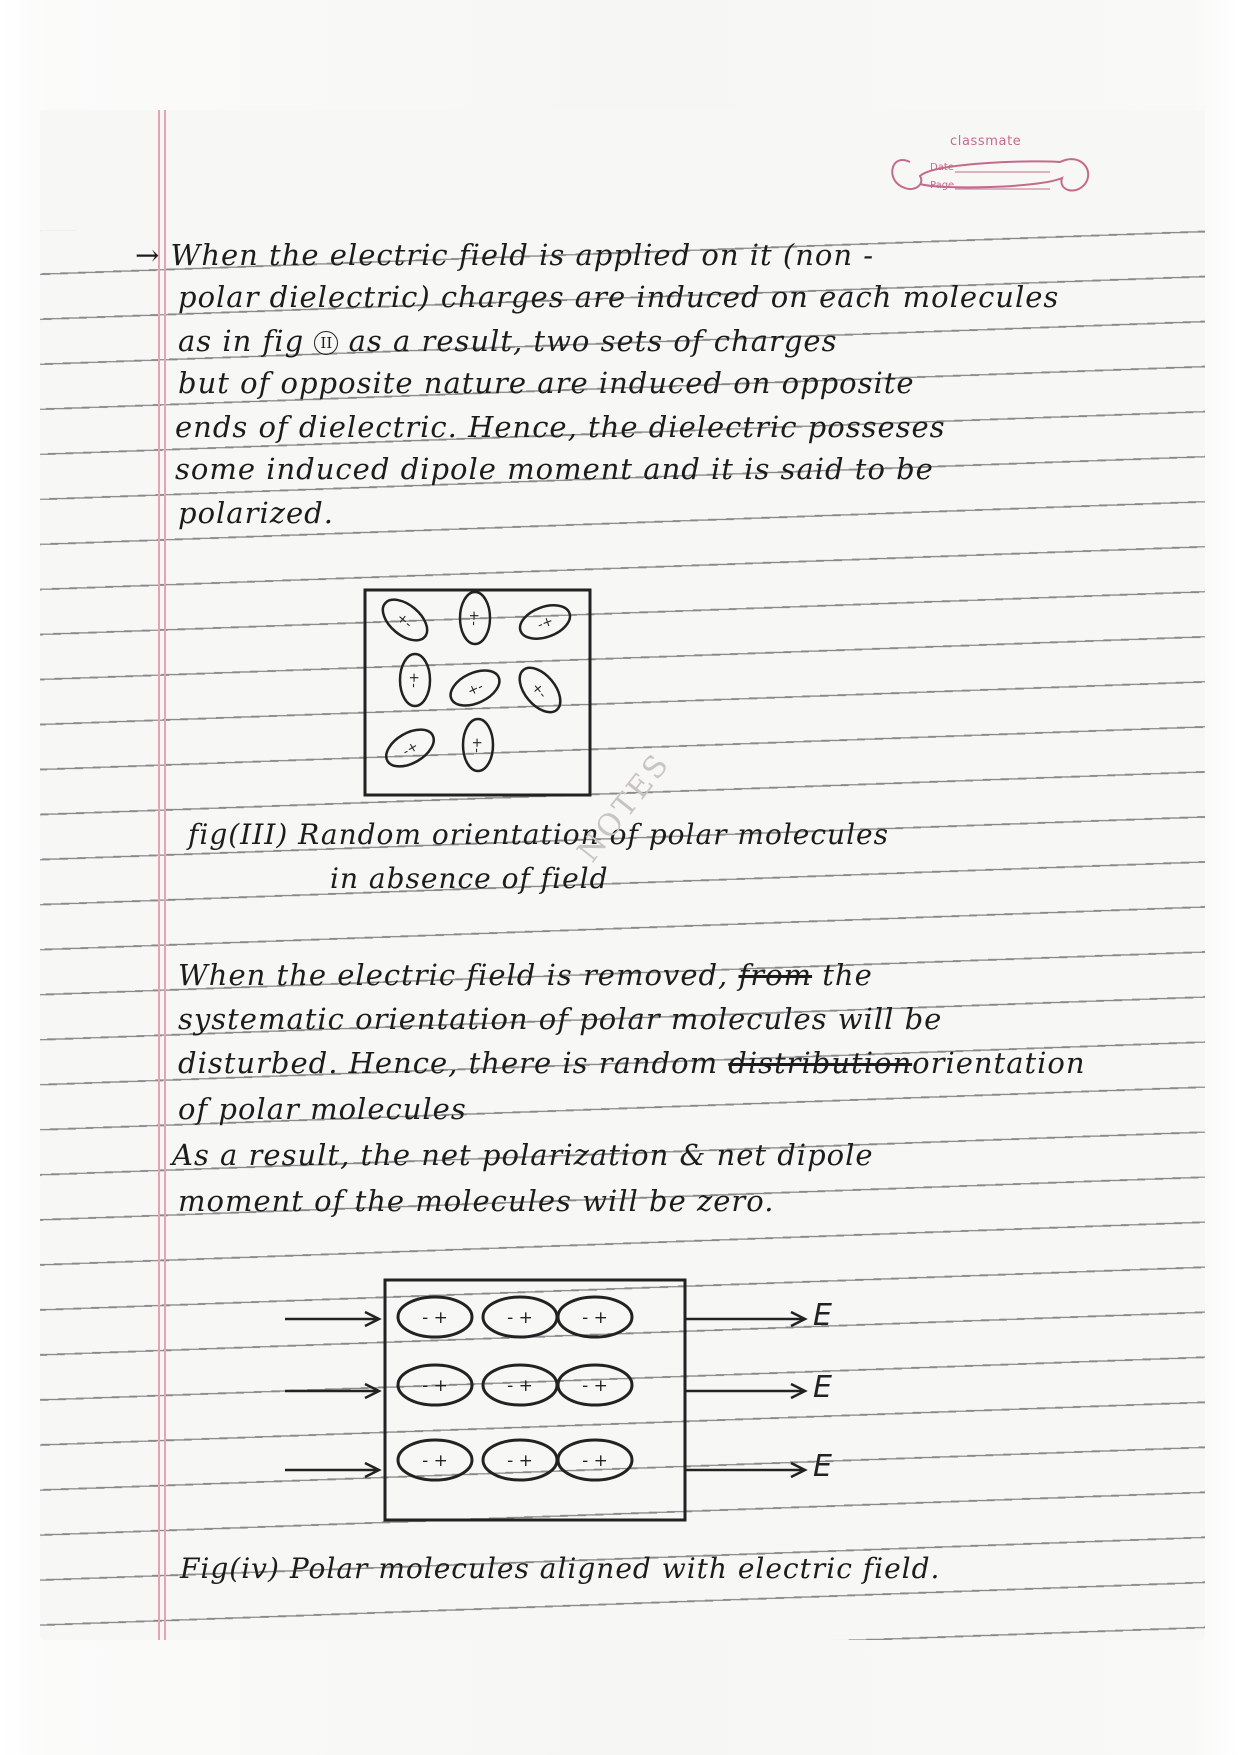 The width and height of the screenshot is (1240, 1755). What do you see at coordinates (241, 341) in the screenshot?
I see `text-segment: as in fig` at bounding box center [241, 341].